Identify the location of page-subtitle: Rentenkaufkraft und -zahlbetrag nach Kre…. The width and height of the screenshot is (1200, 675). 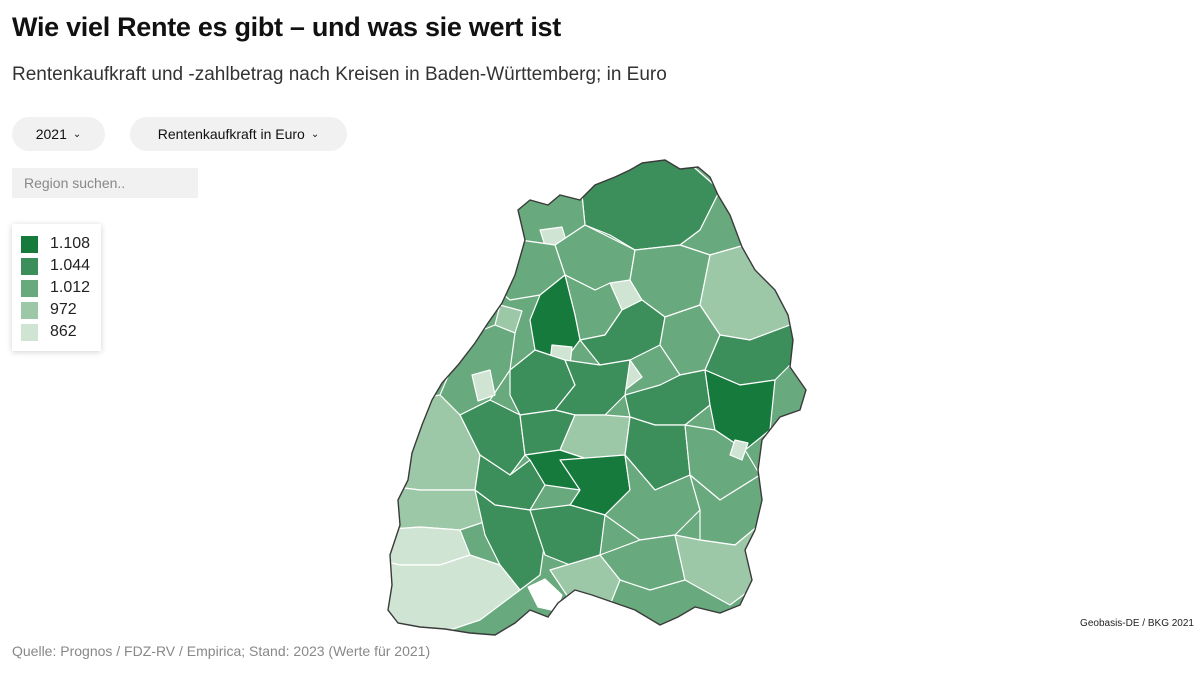
(339, 74).